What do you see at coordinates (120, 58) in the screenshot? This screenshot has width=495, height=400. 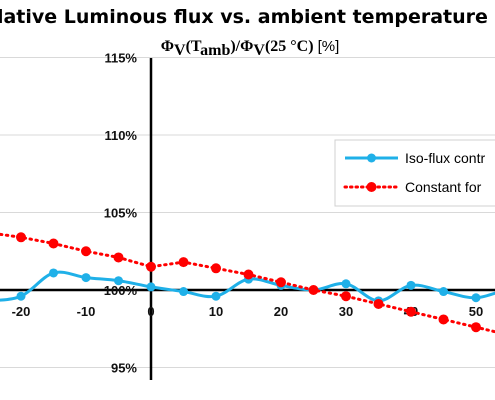 I see `y-tick-label: 115%` at bounding box center [120, 58].